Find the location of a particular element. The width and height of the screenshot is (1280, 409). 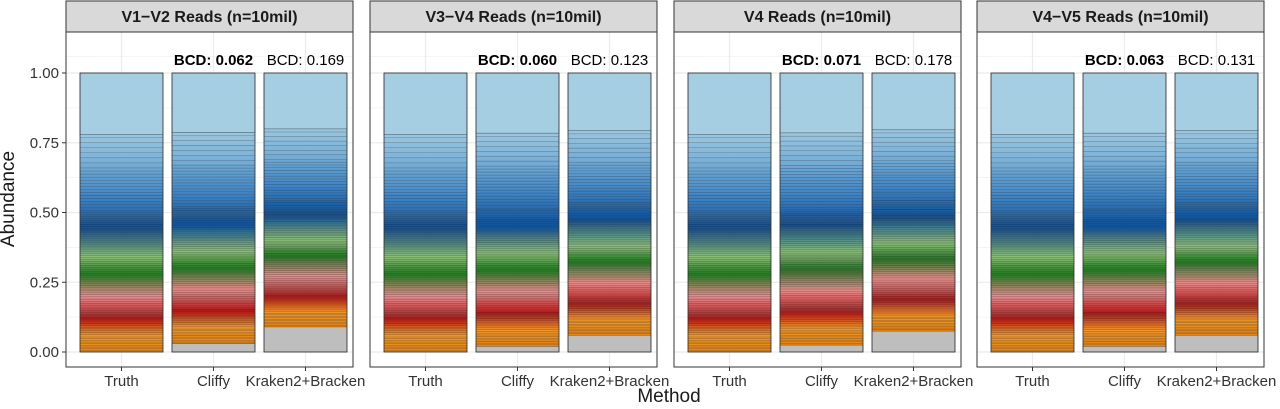

stacked-bar is located at coordinates (1216, 212).